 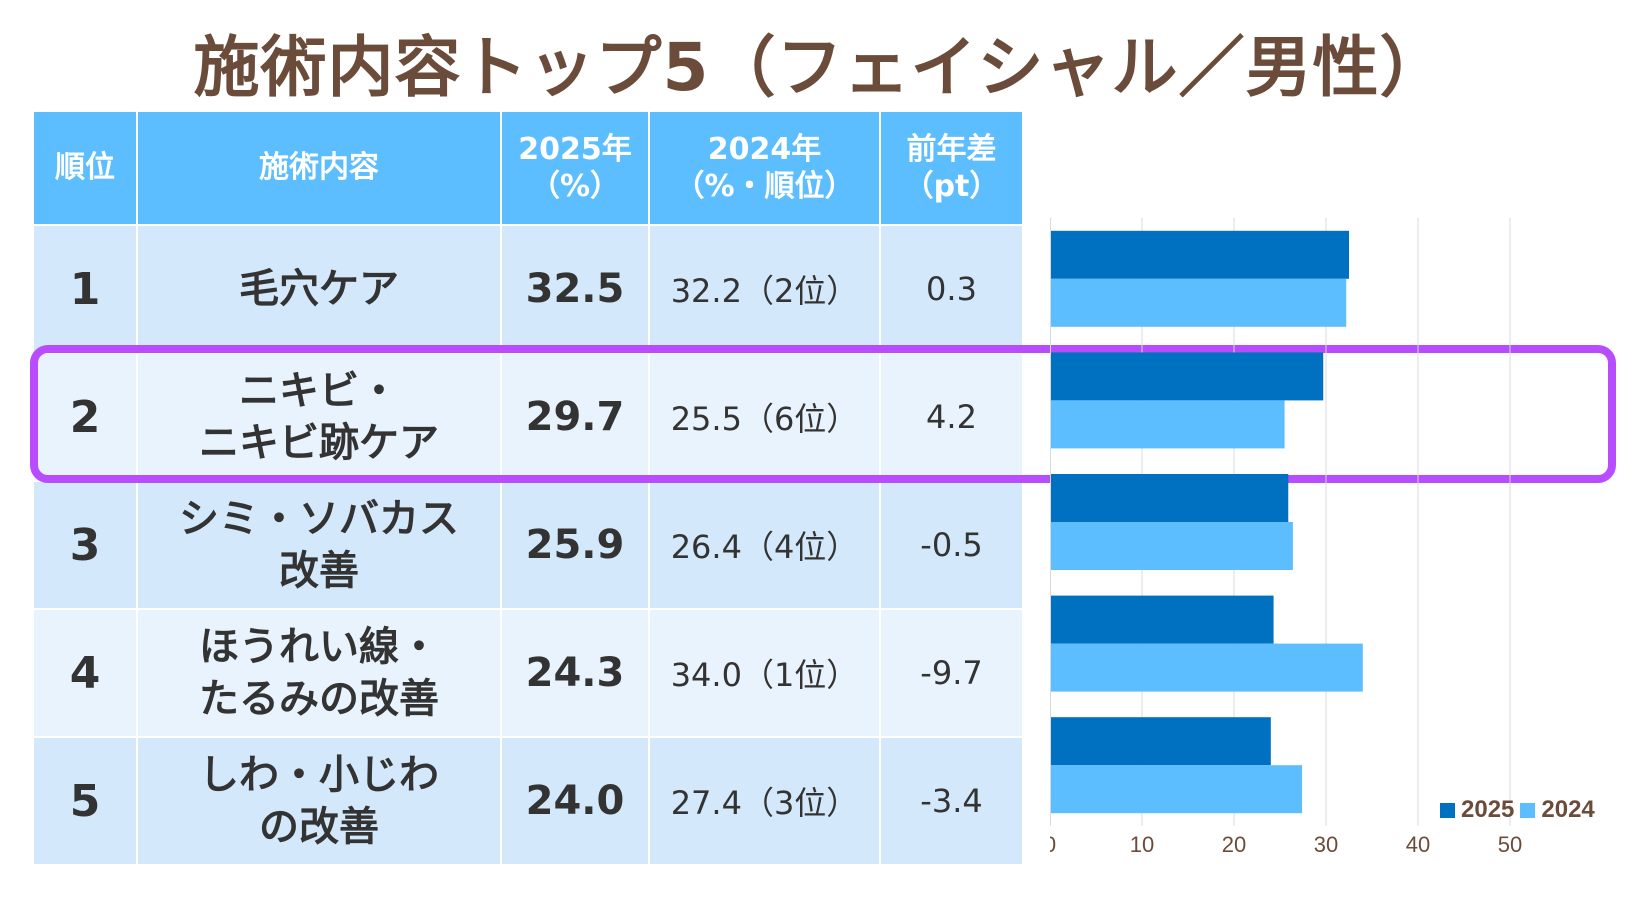 What do you see at coordinates (1053, 844) in the screenshot?
I see `x-tick-label: 0` at bounding box center [1053, 844].